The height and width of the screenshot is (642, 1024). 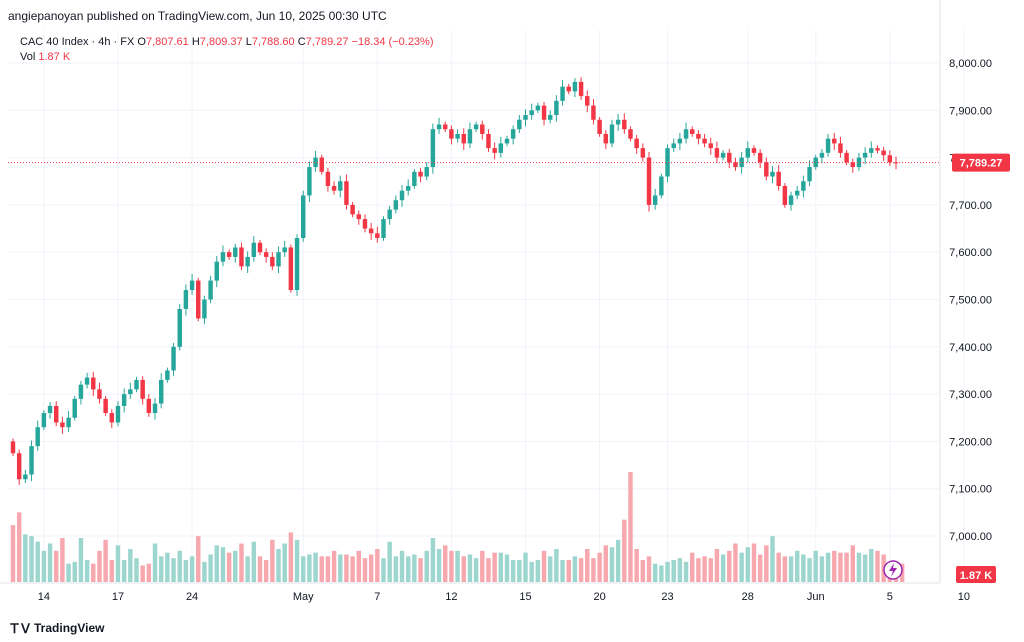 What do you see at coordinates (221, 42) in the screenshot?
I see `high-value: 7,809.37` at bounding box center [221, 42].